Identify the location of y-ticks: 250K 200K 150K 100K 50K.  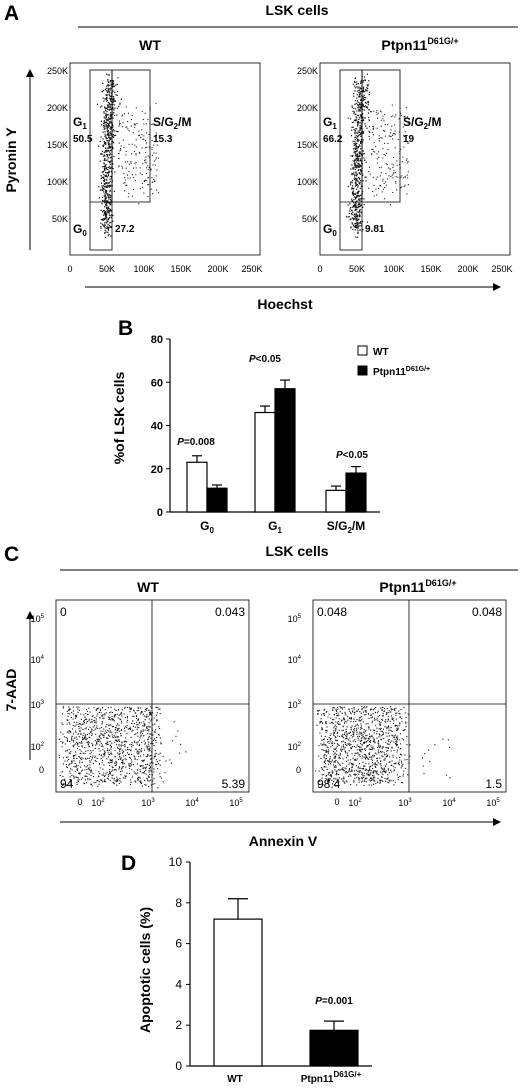
(307, 145).